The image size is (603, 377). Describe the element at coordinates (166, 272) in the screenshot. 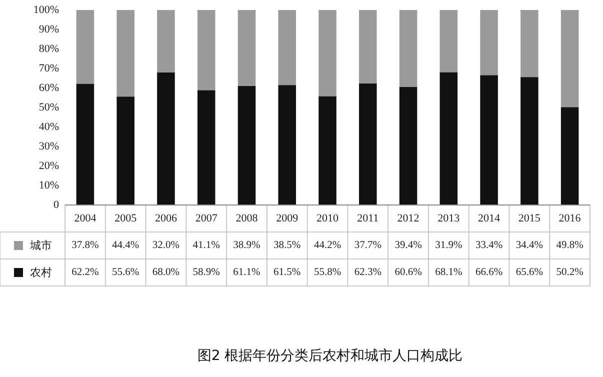

I see `data-label: 68.0%` at that location.